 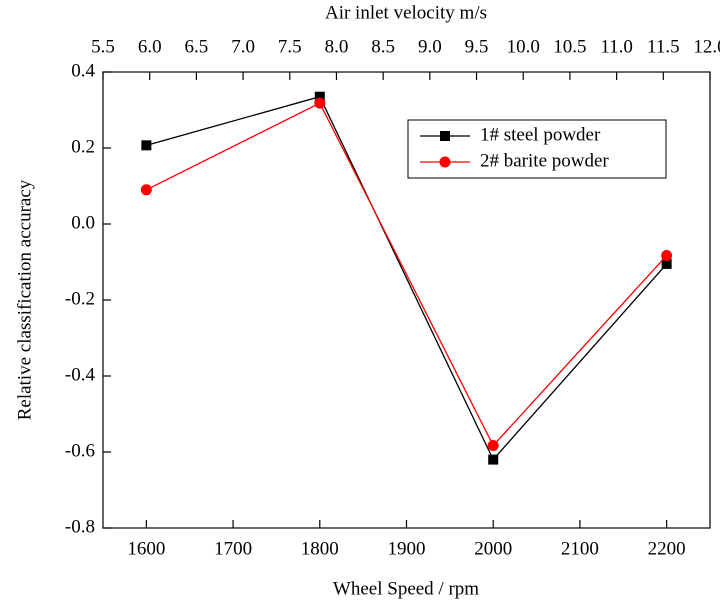 I want to click on x-tick-label: 2200, so click(x=667, y=548).